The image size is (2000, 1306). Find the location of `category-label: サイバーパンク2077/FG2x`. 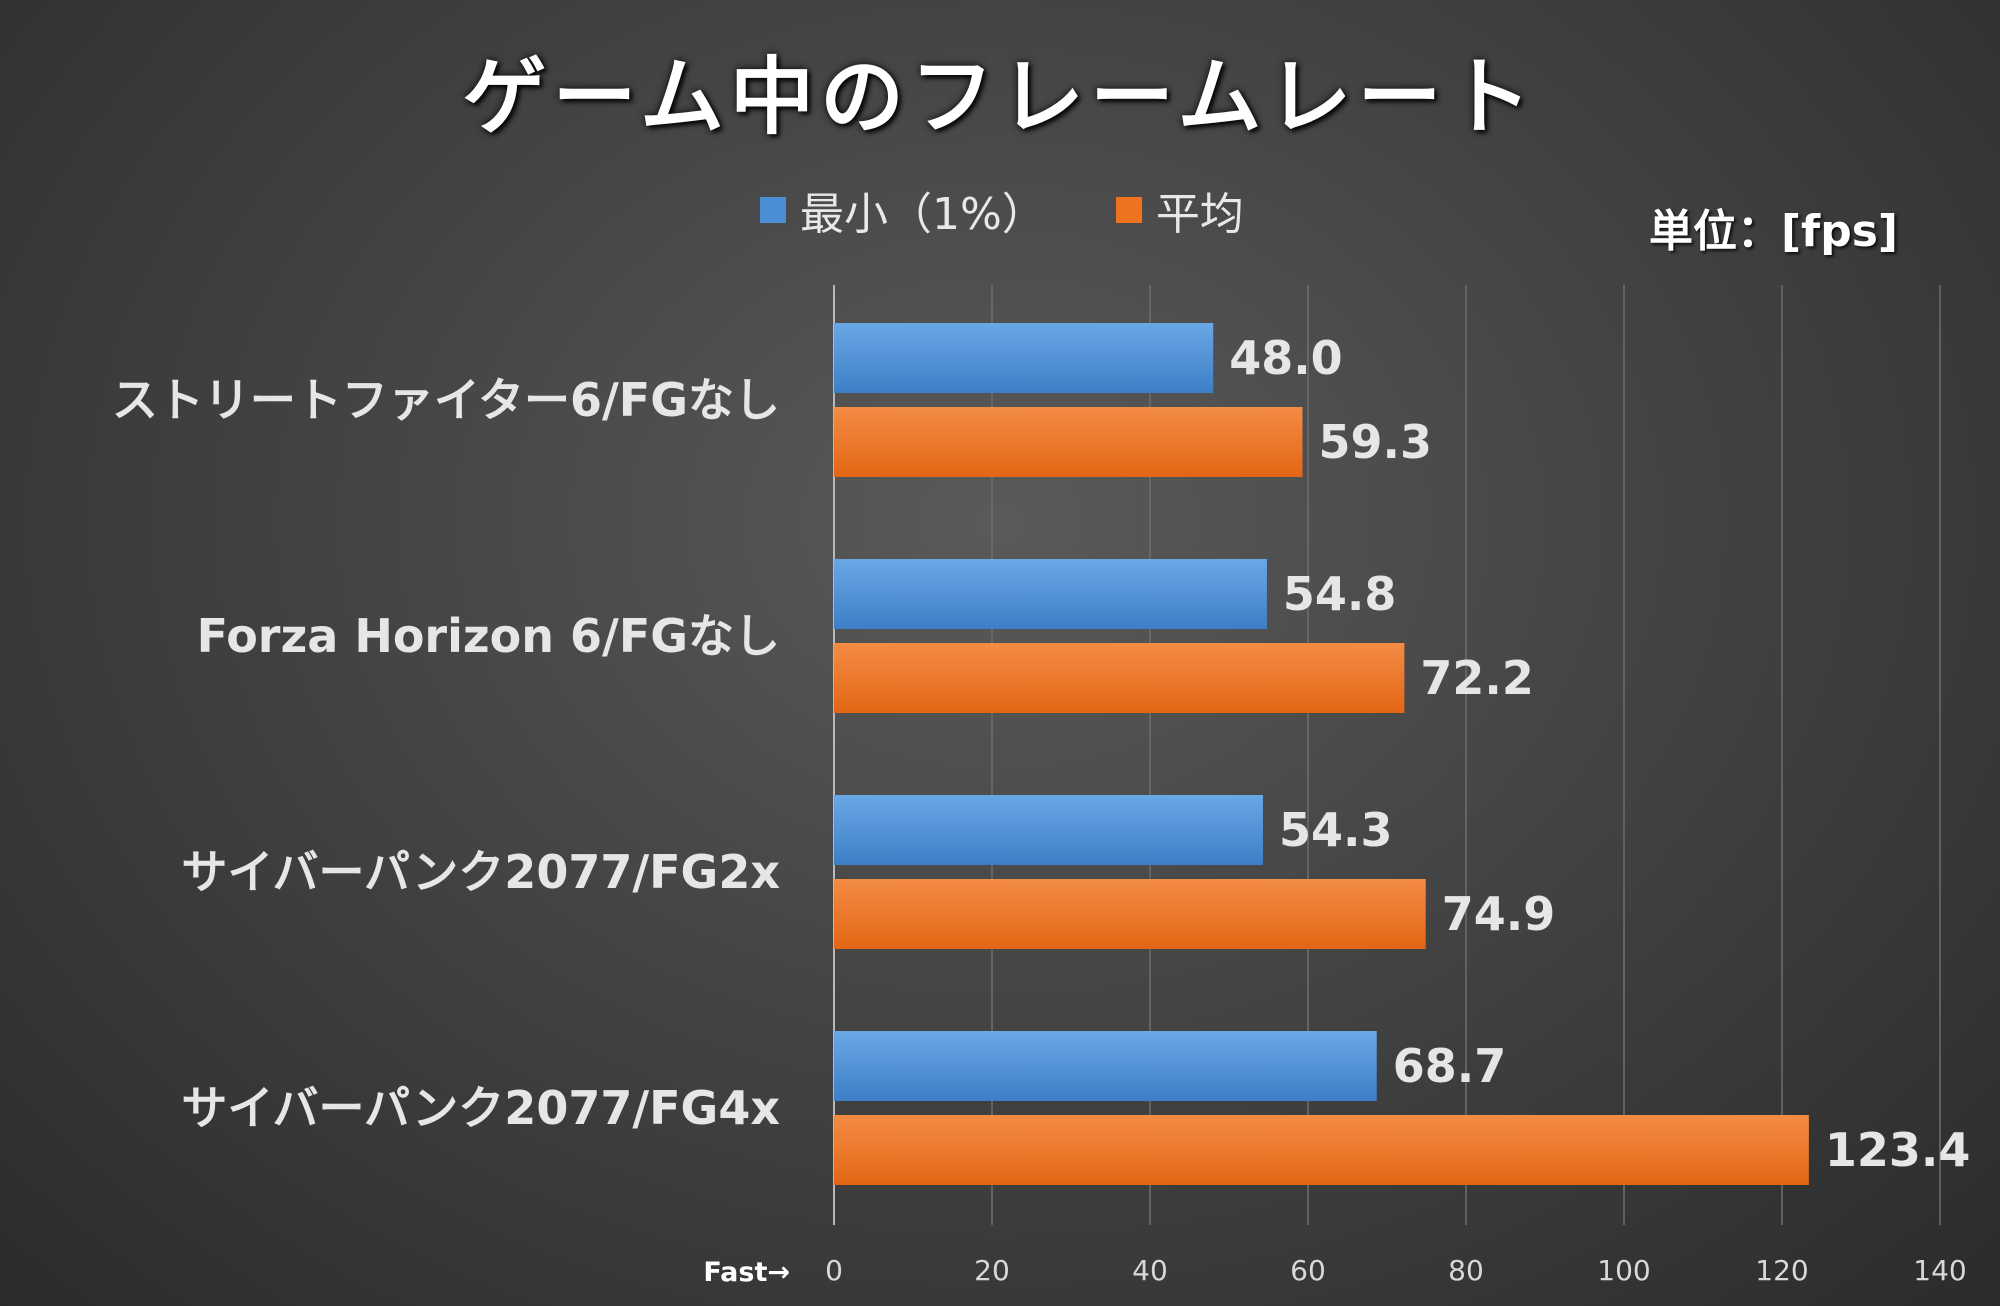

category-label: サイバーパンク2077/FG2x is located at coordinates (480, 872).